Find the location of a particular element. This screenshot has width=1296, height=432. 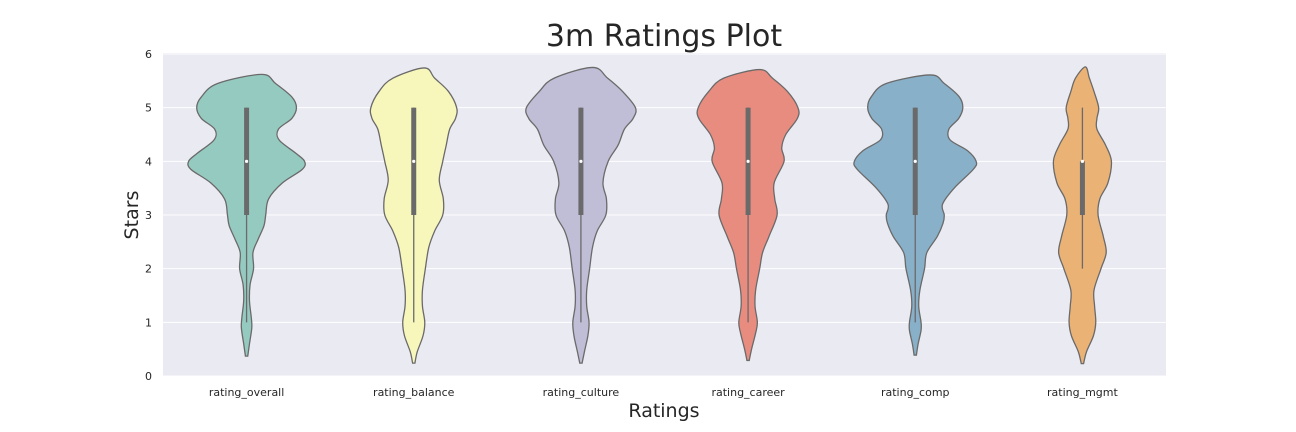

median-point-rating_balance is located at coordinates (414, 161).